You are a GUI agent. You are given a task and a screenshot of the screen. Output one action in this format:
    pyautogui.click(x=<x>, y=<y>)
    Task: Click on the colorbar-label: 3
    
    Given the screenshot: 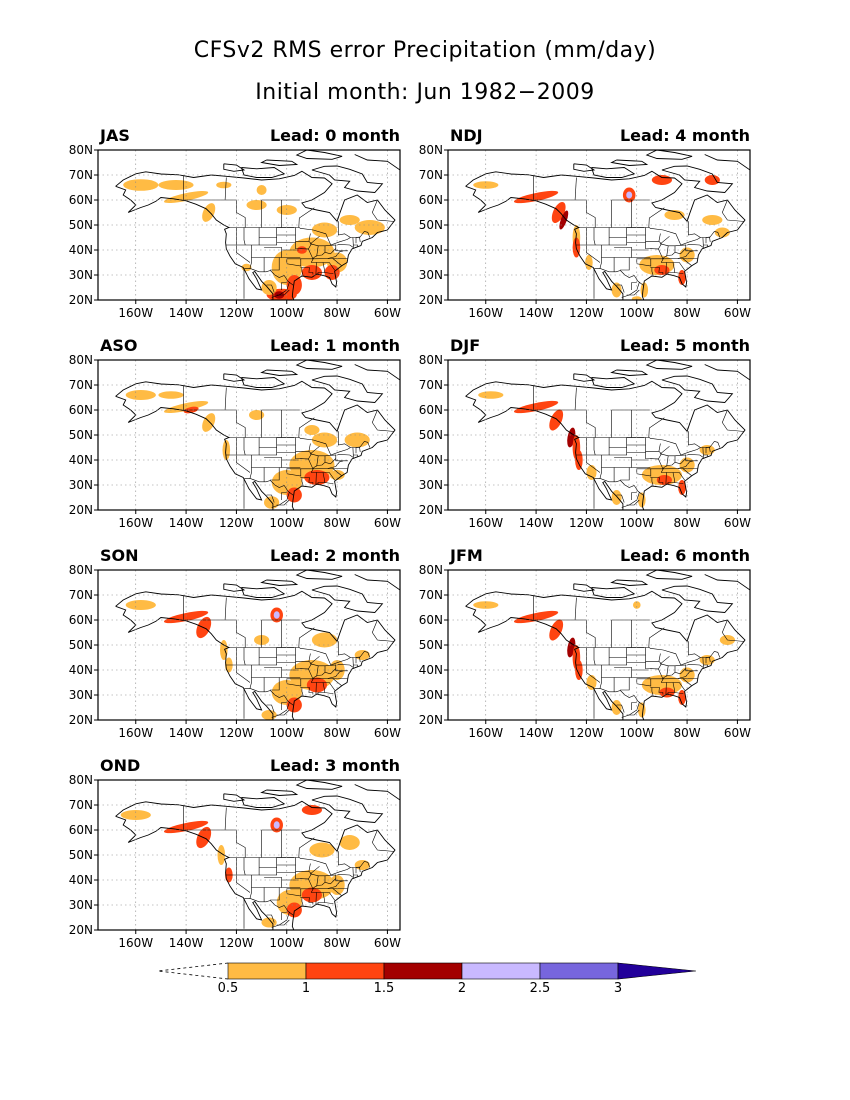 What is the action you would take?
    pyautogui.click(x=618, y=988)
    